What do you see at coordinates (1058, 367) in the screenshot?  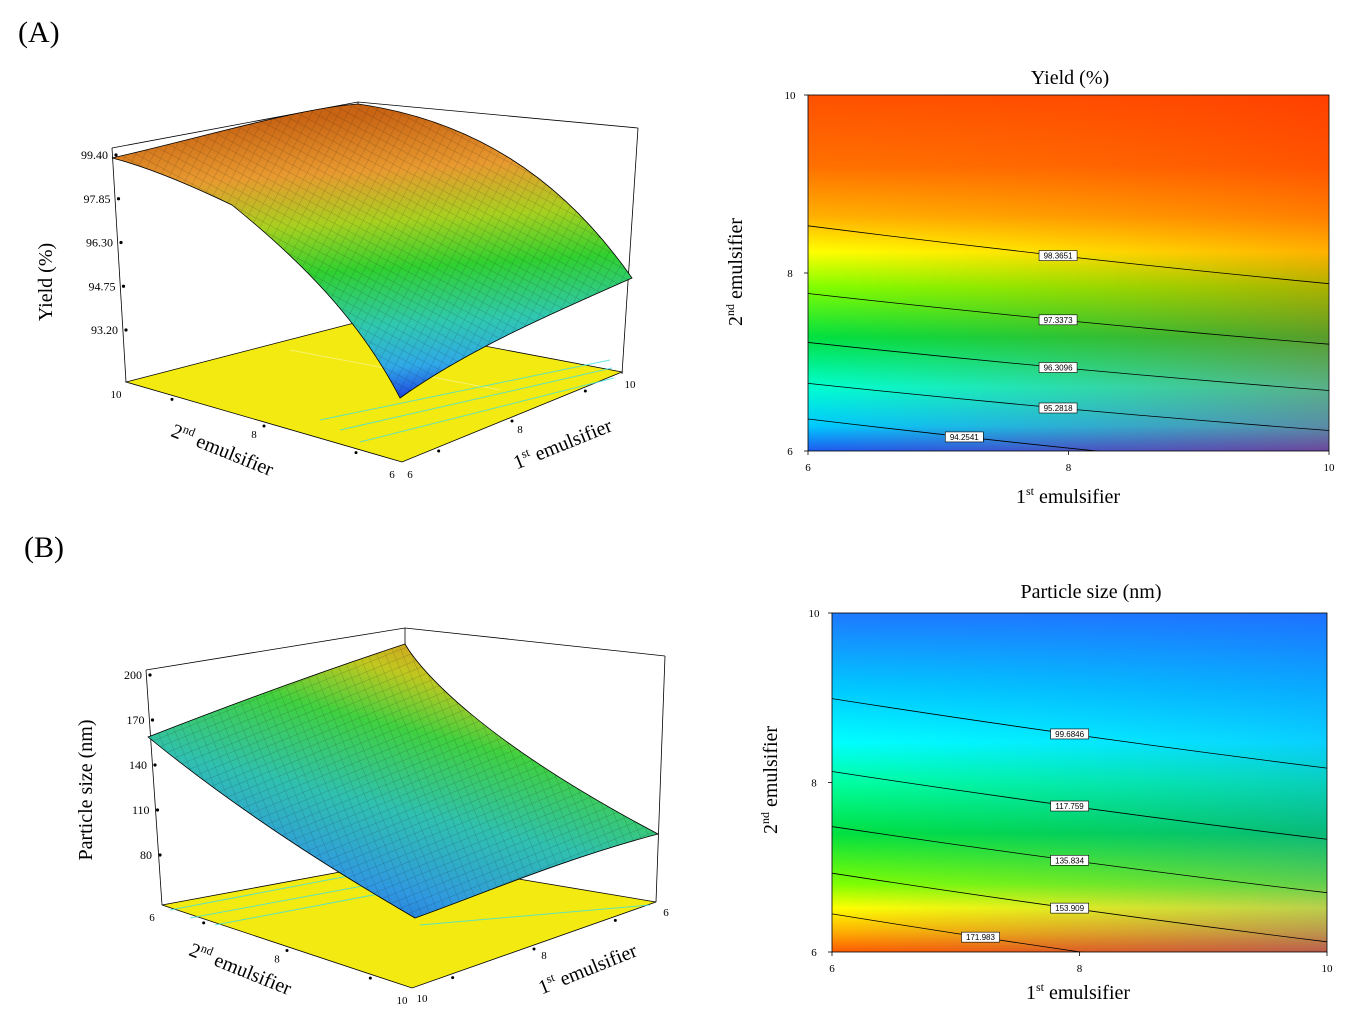 I see `svg-text: 96.3096` at bounding box center [1058, 367].